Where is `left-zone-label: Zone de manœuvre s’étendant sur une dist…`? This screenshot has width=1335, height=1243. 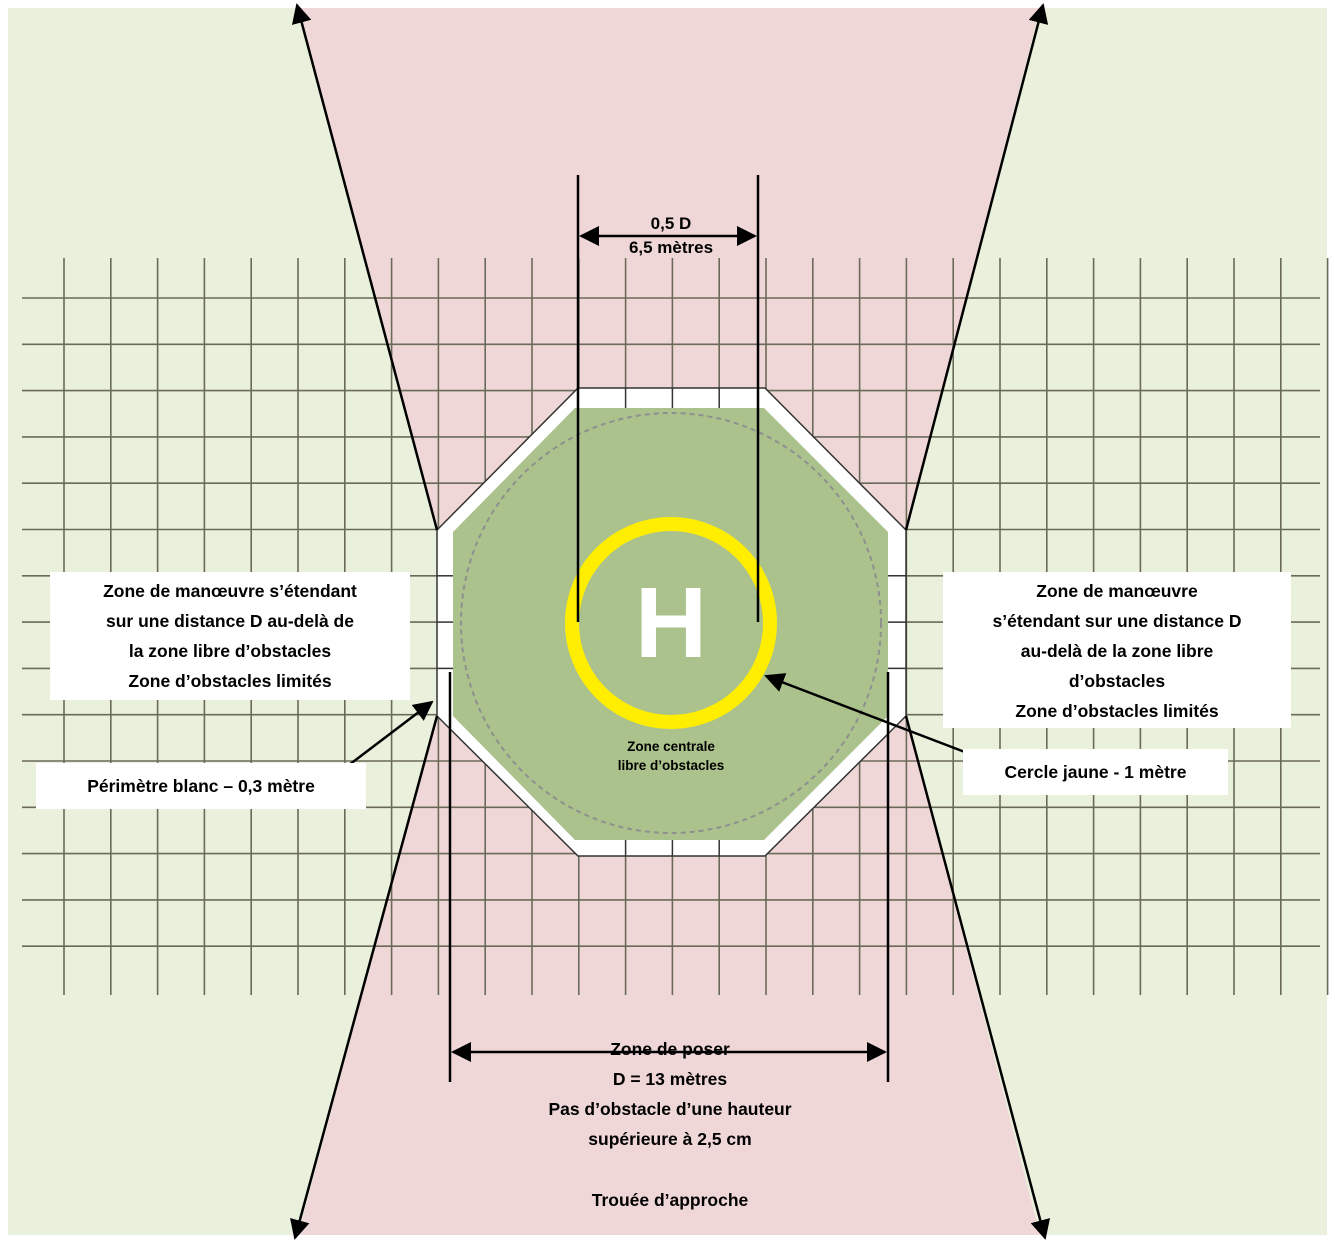 left-zone-label: Zone de manœuvre s’étendant sur une dist… is located at coordinates (230, 636).